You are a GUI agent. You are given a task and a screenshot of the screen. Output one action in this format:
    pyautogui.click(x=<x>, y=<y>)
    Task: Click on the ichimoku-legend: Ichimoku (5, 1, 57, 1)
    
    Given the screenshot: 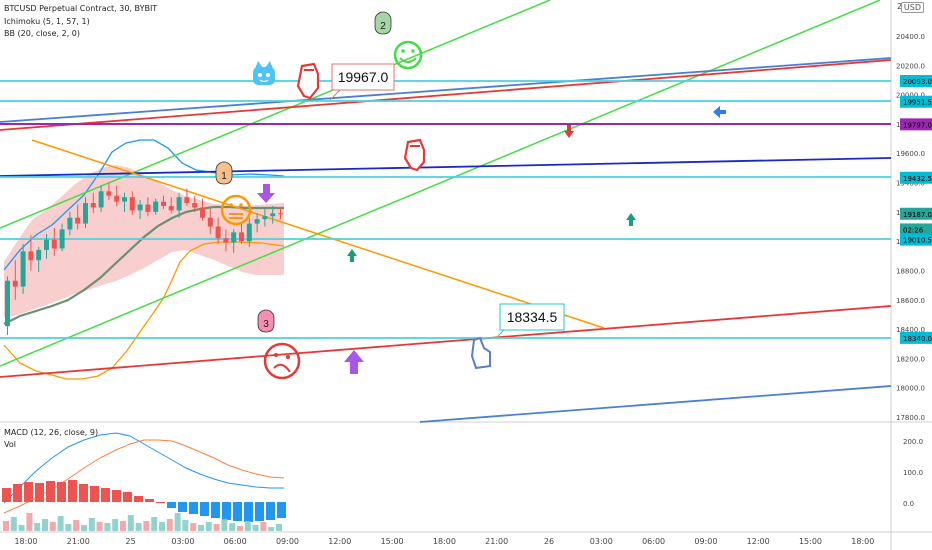 What is the action you would take?
    pyautogui.click(x=47, y=21)
    